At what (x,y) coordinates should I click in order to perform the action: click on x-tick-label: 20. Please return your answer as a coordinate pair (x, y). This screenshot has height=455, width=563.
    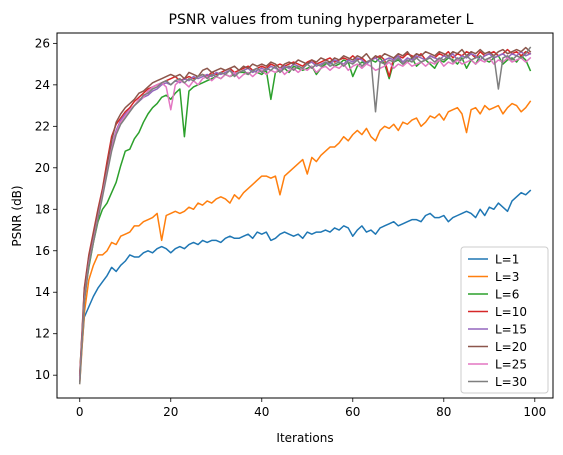
    Looking at the image, I should click on (170, 412).